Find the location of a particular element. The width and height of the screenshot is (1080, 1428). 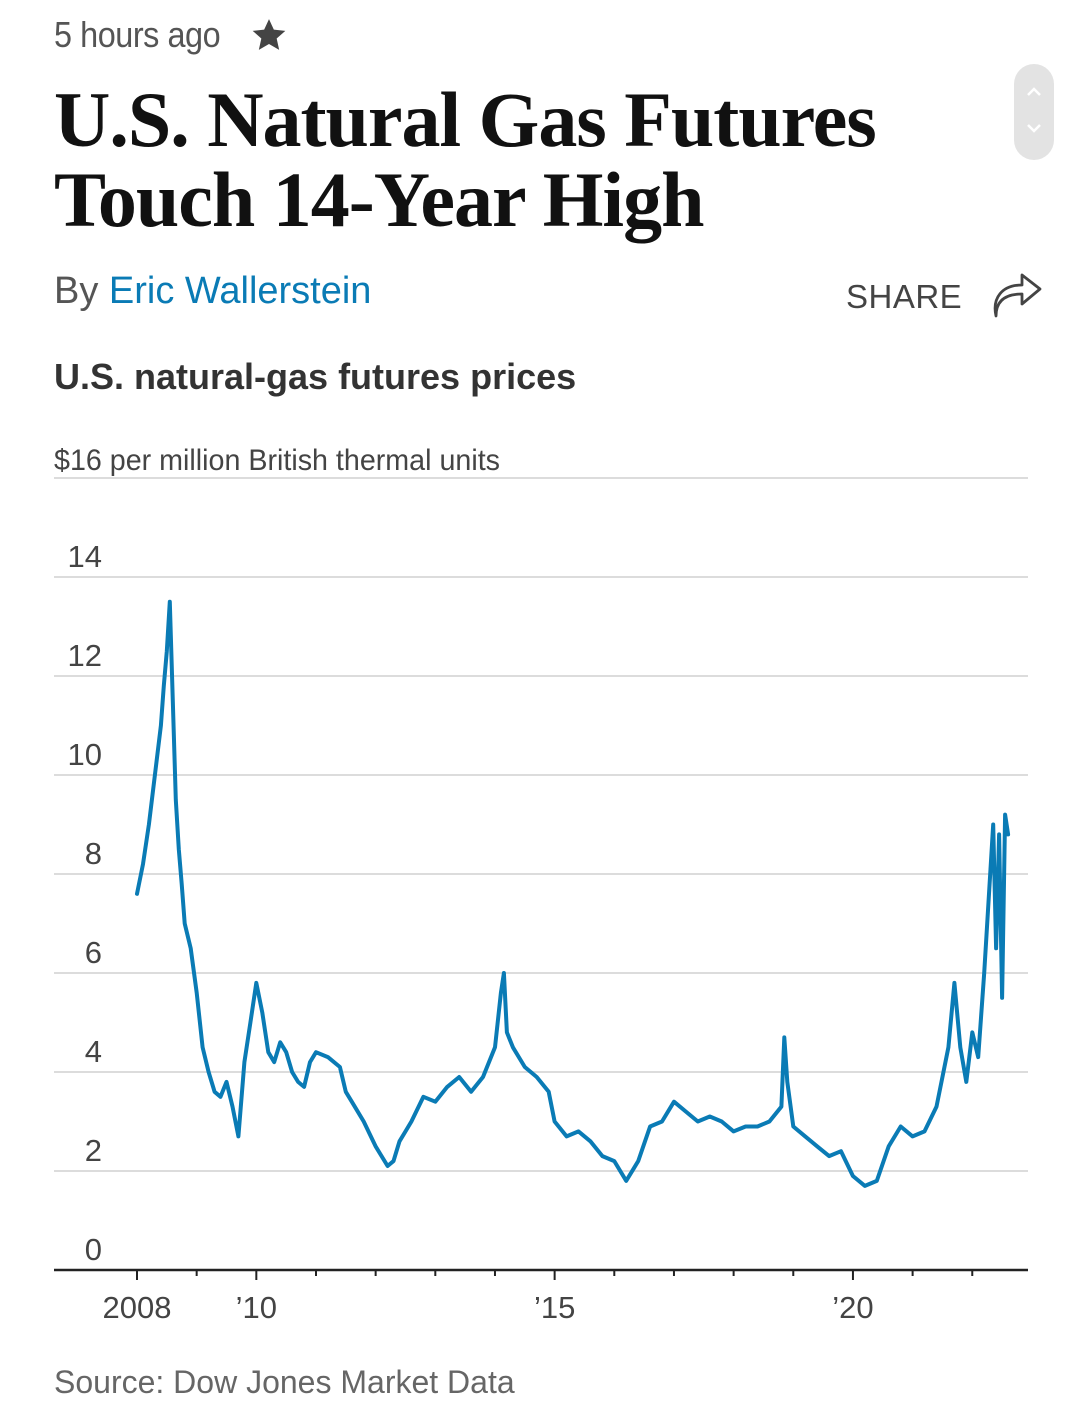

author-link: Eric Wallerstein is located at coordinates (240, 291).